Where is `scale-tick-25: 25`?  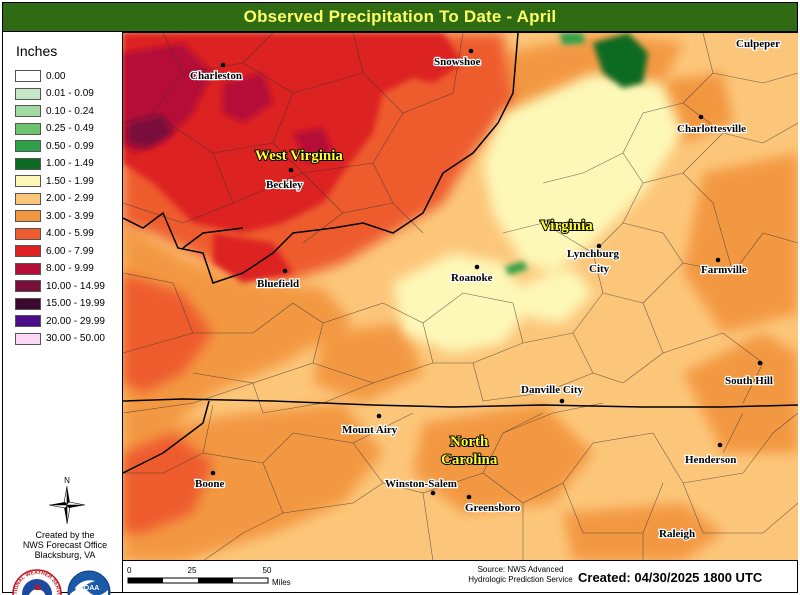
scale-tick-25: 25 is located at coordinates (192, 570).